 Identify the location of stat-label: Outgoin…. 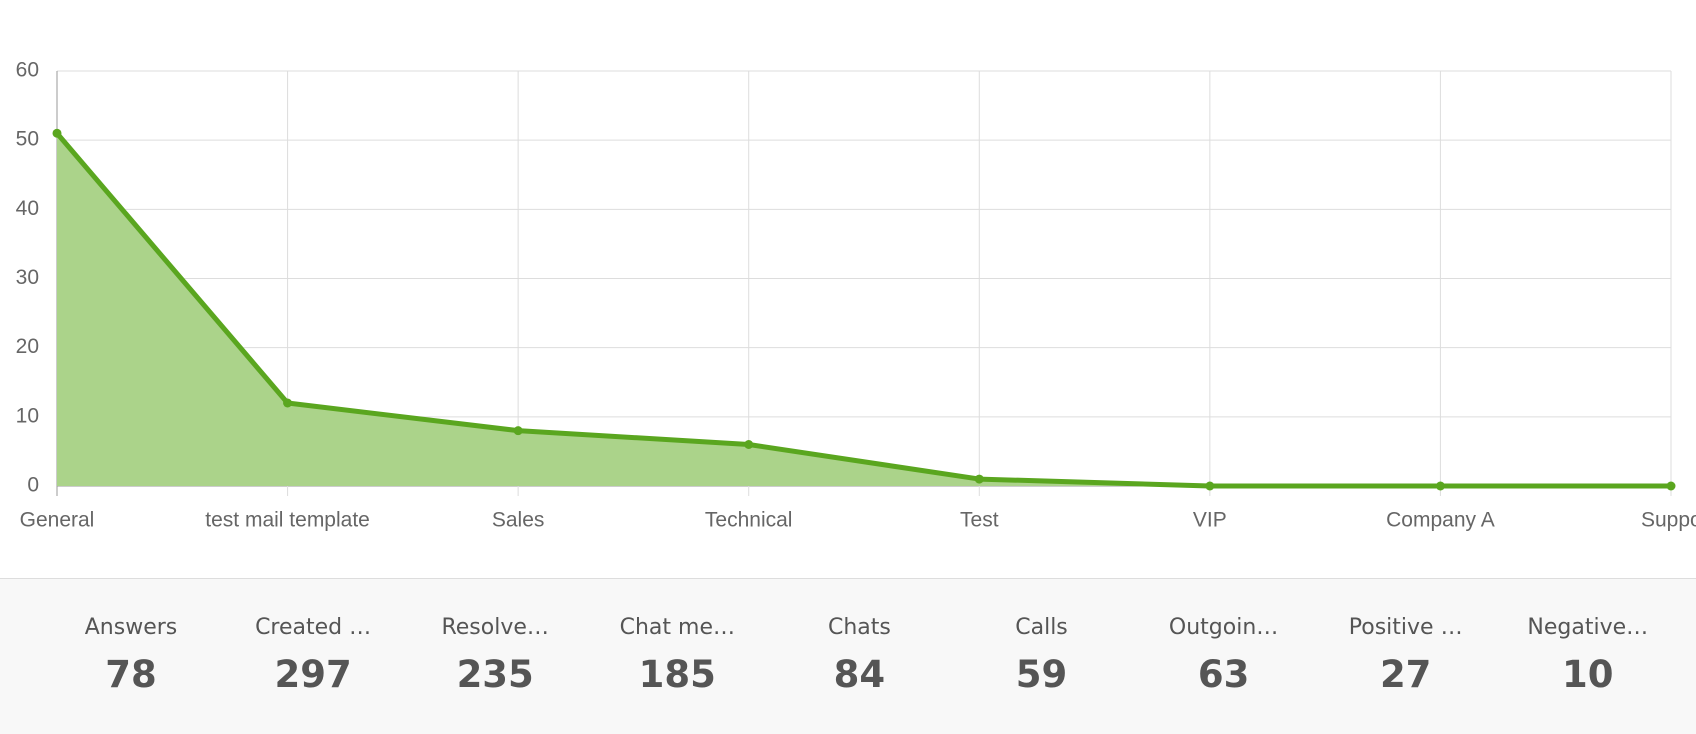
(1223, 627).